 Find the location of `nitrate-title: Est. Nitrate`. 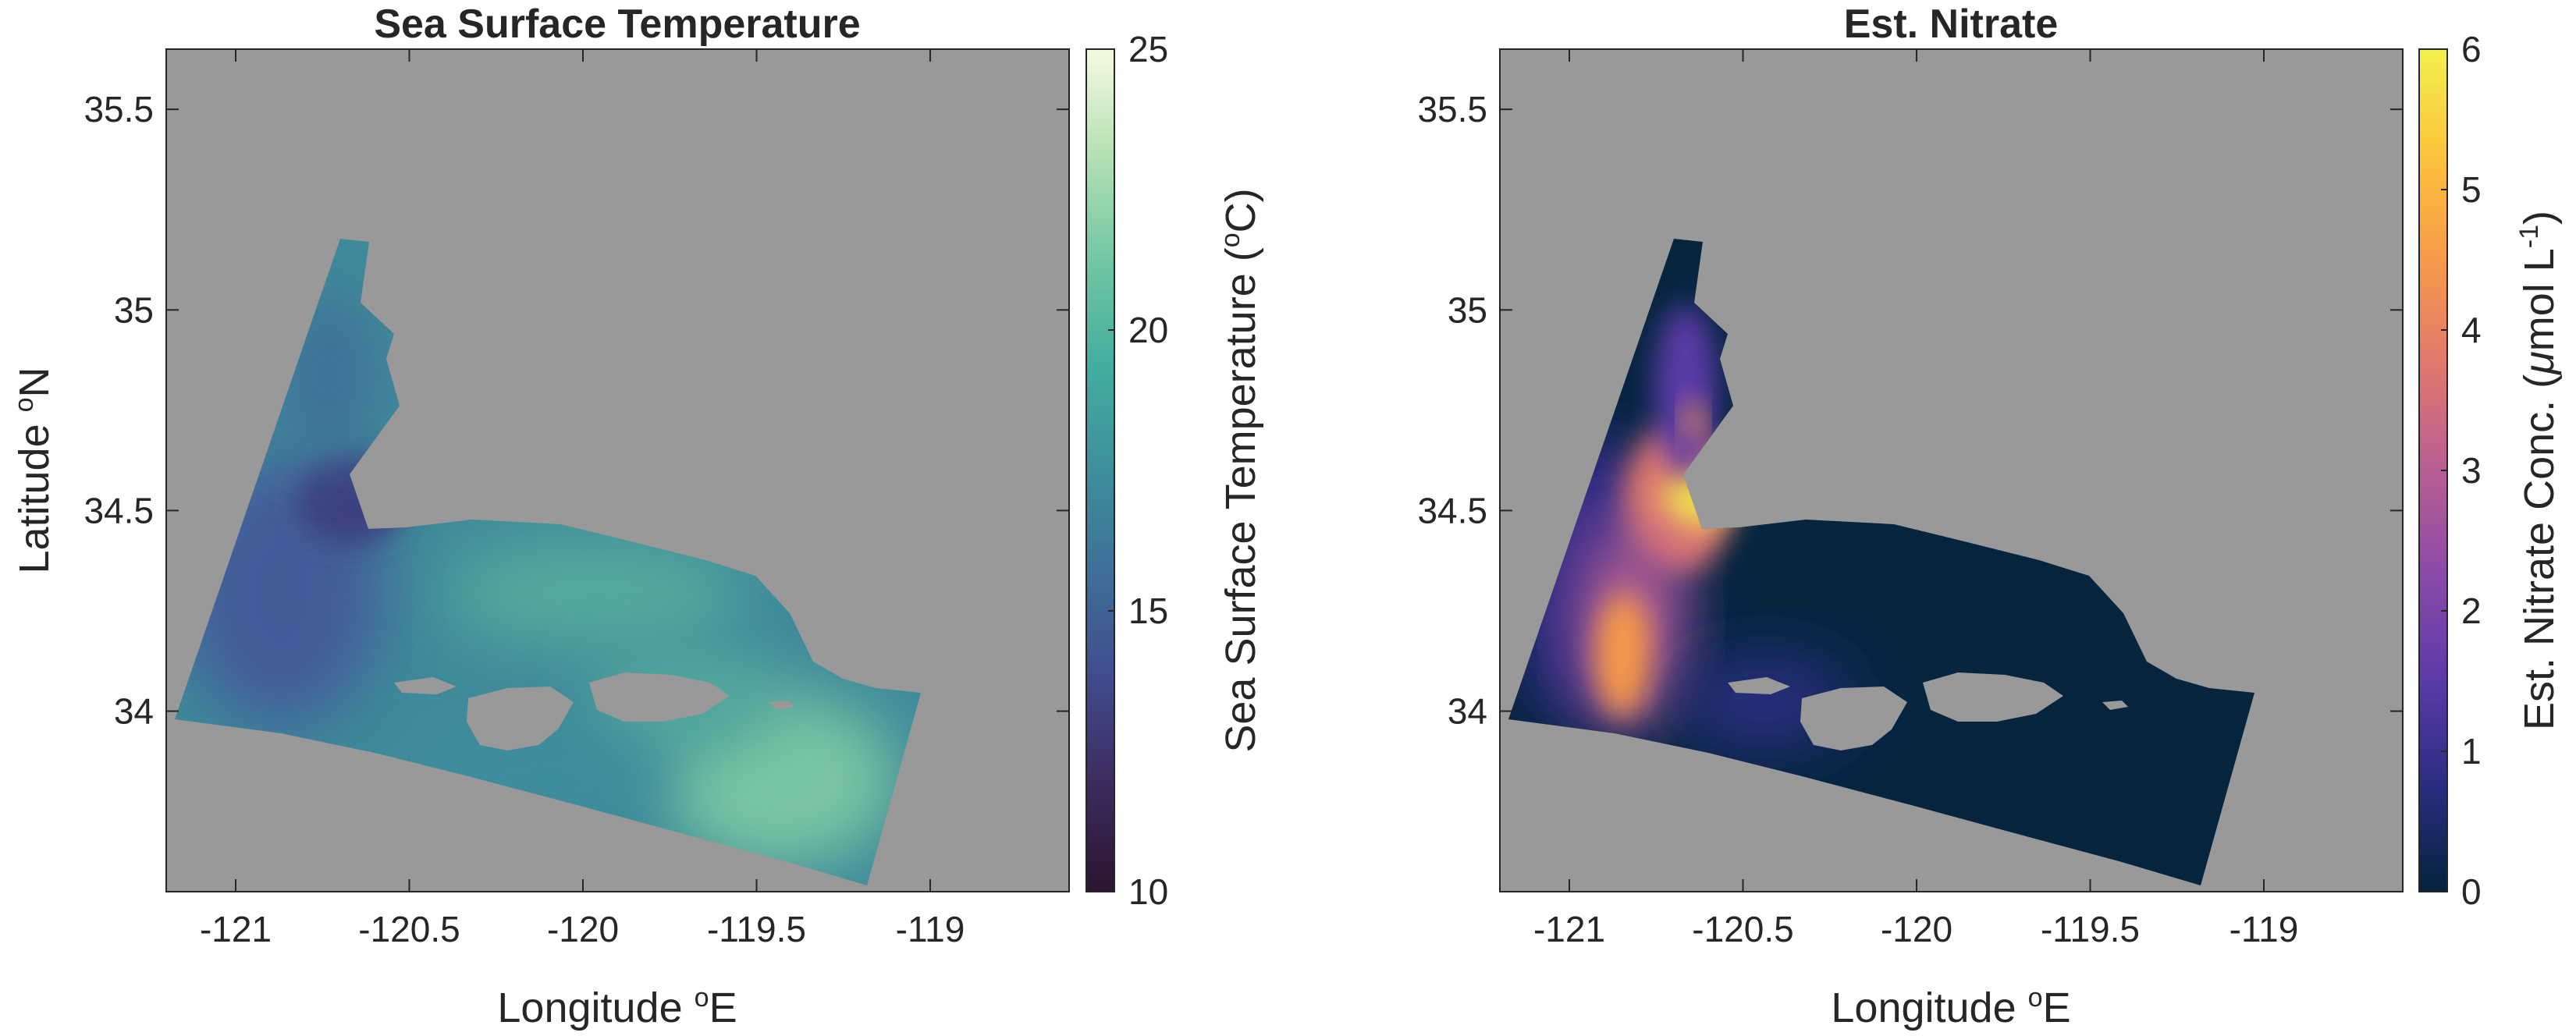

nitrate-title: Est. Nitrate is located at coordinates (1951, 25).